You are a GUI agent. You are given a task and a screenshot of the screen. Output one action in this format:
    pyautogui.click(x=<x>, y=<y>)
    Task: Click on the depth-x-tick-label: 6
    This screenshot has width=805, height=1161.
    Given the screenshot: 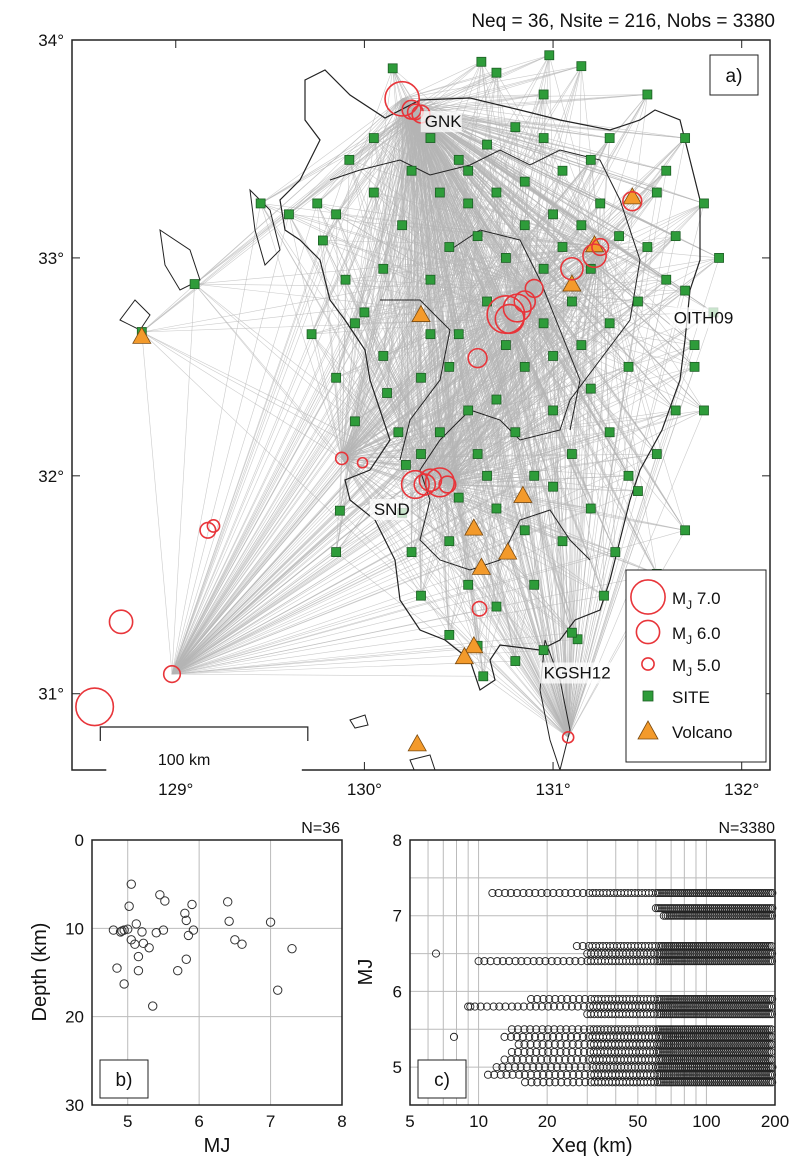 What is the action you would take?
    pyautogui.click(x=198, y=1121)
    